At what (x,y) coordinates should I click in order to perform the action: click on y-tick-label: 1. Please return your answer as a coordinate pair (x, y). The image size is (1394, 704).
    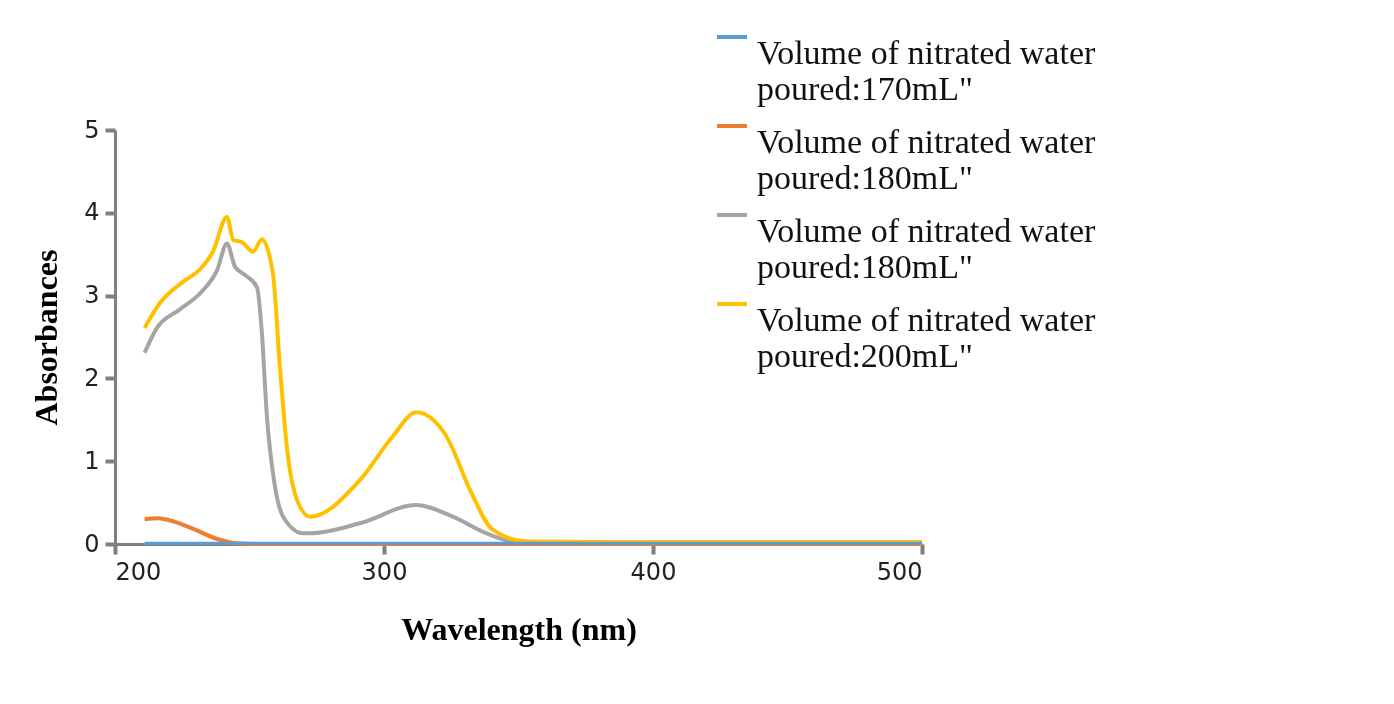
    Looking at the image, I should click on (92, 460).